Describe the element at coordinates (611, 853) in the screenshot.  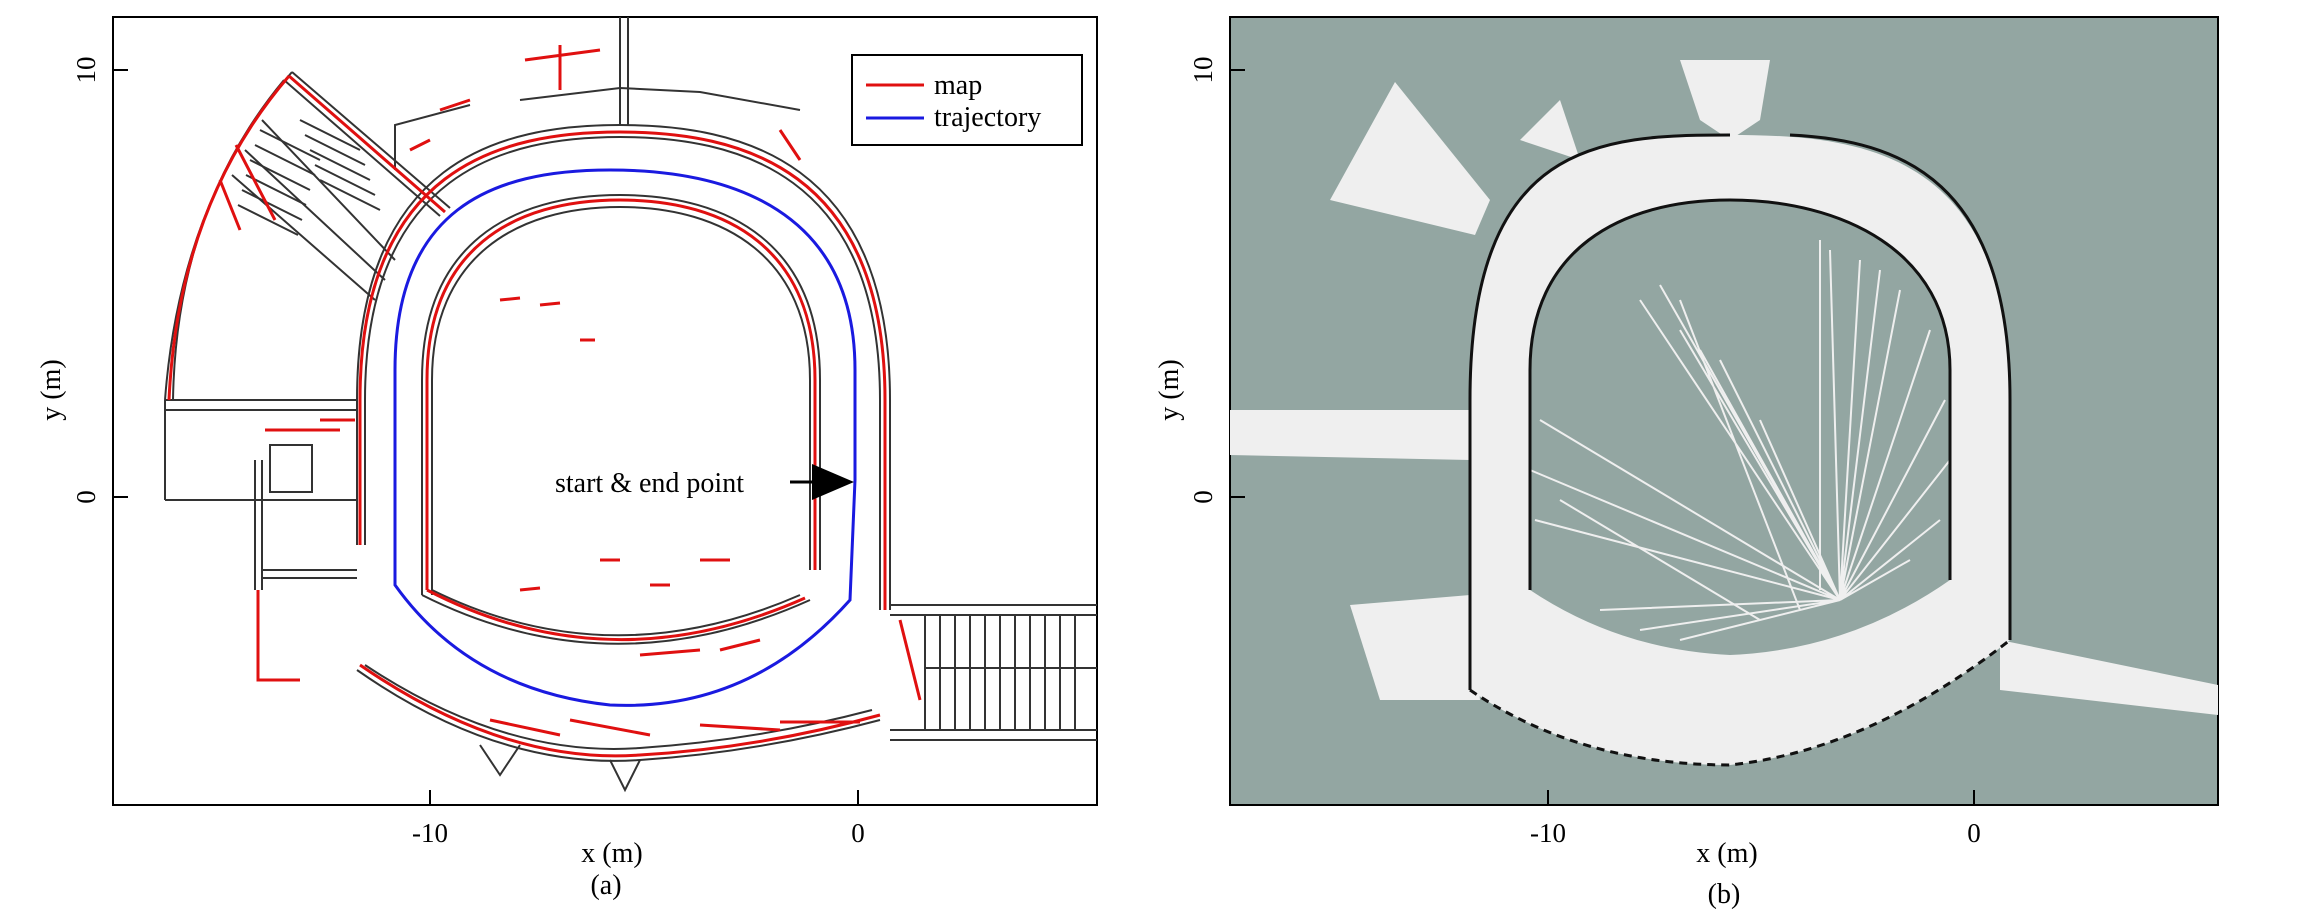
I see `panel-a-xlabel: x (m)` at that location.